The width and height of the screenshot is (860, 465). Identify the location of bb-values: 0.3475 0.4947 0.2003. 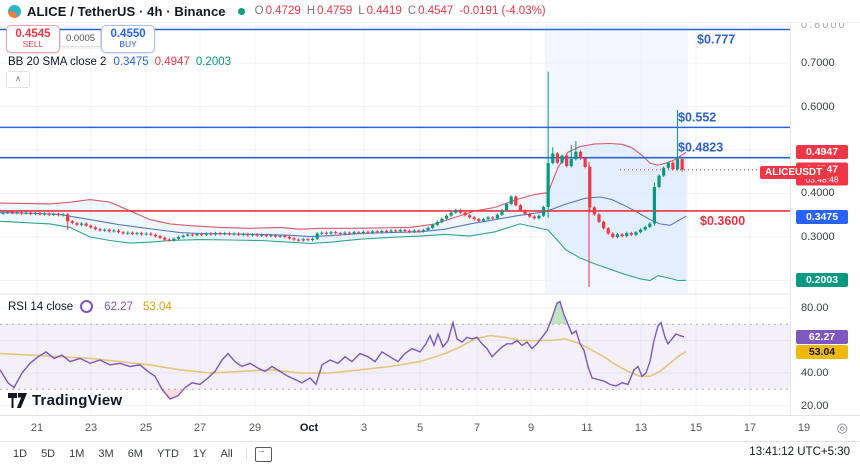
(175, 62).